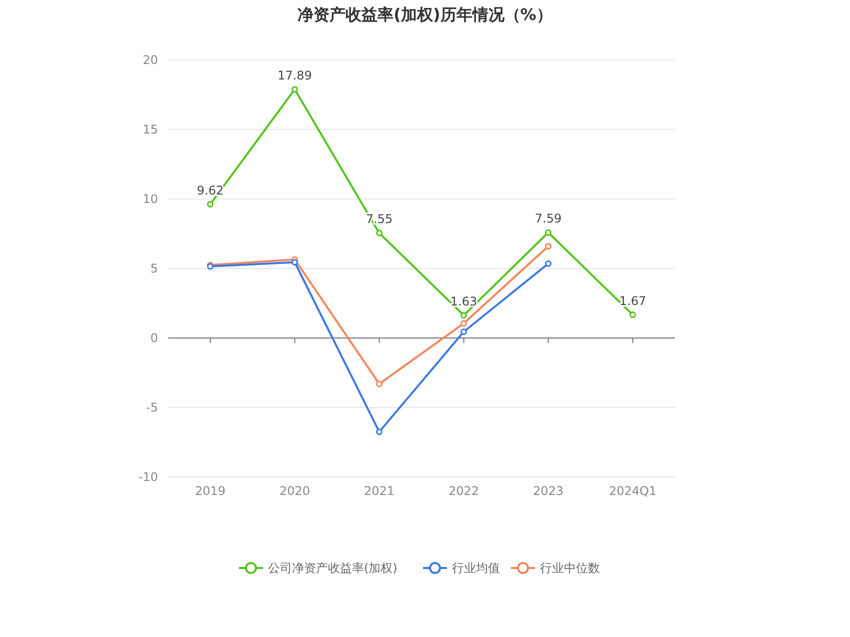  What do you see at coordinates (570, 568) in the screenshot?
I see `legend-label: 行业中位数` at bounding box center [570, 568].